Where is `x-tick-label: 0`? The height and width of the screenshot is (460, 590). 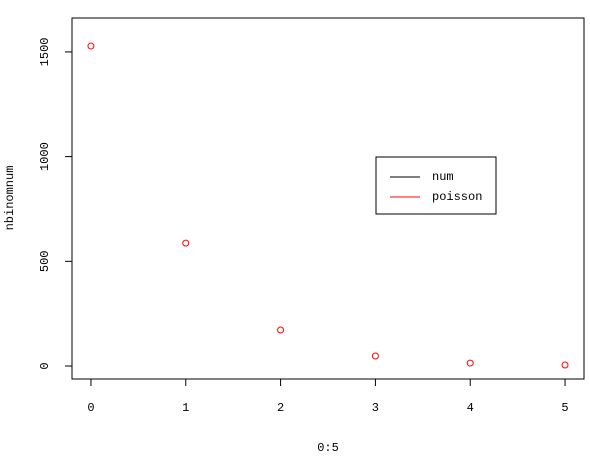 x-tick-label: 0 is located at coordinates (90, 408).